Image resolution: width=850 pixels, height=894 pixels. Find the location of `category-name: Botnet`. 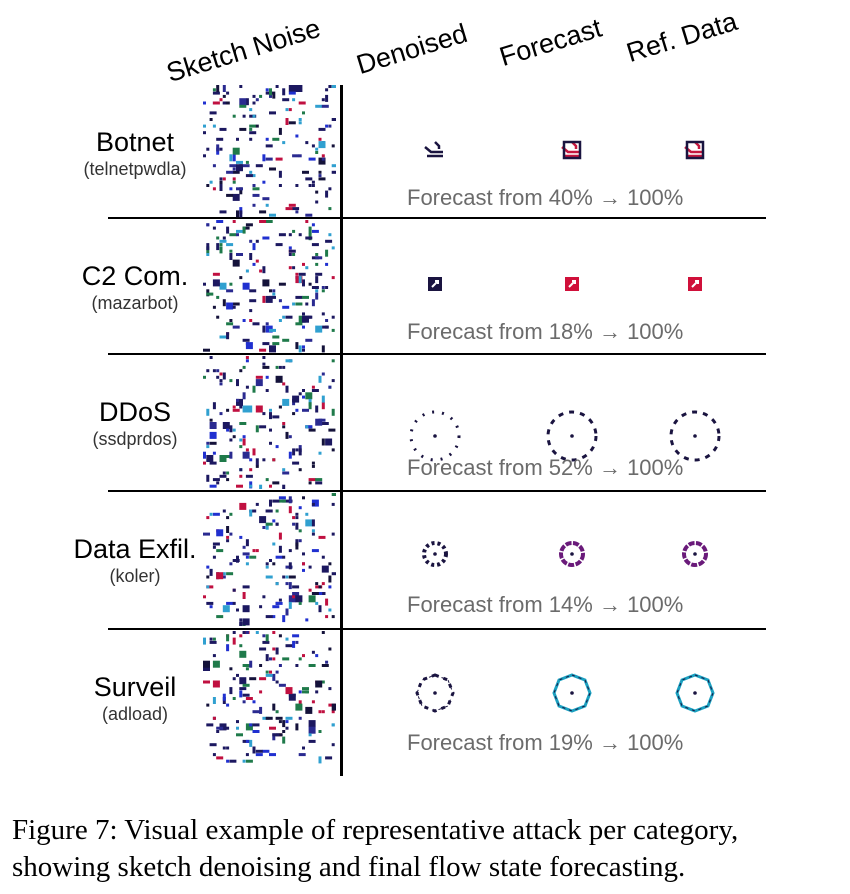

category-name: Botnet is located at coordinates (135, 142).